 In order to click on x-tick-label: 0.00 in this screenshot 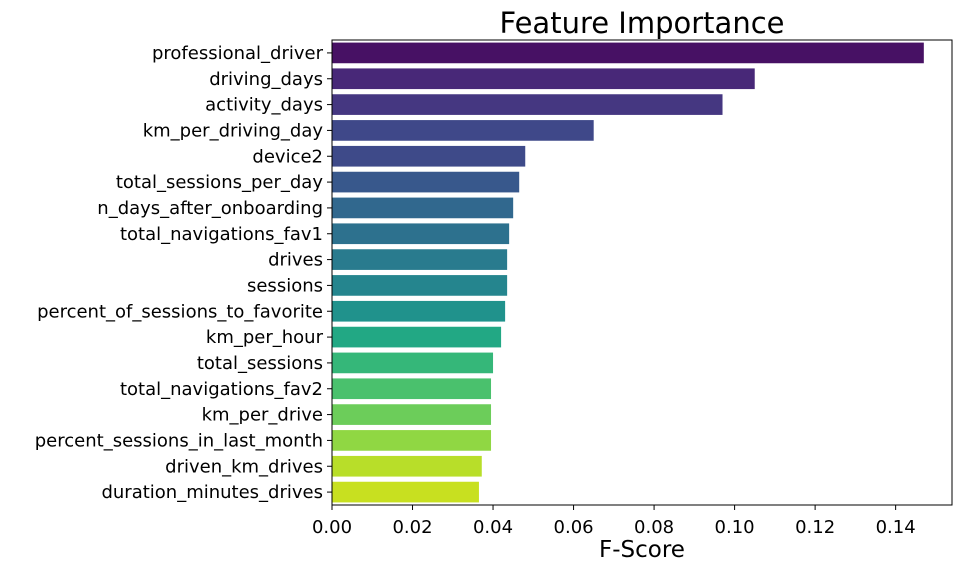, I will do `click(332, 527)`.